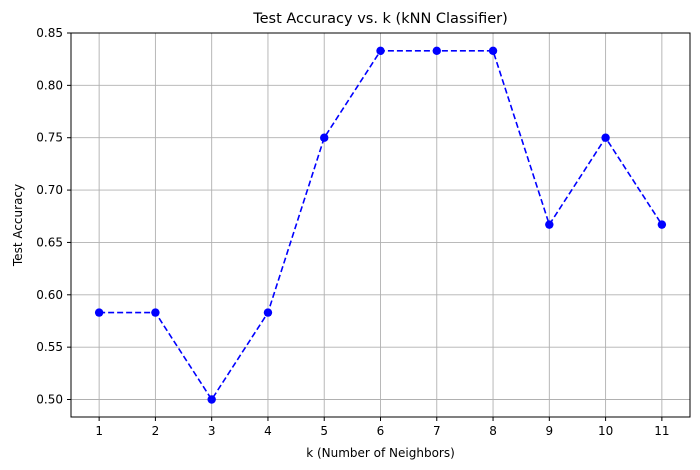  Describe the element at coordinates (49, 85) in the screenshot. I see `y-tick-label: 0.80` at that location.